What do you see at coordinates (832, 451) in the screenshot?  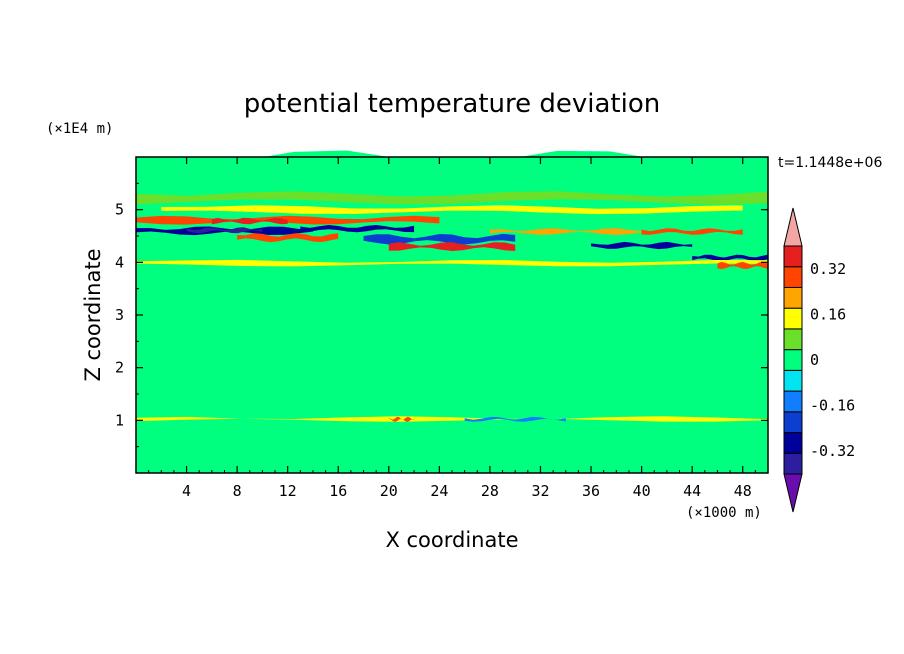 I see `colorbar-tick-label: -0.32` at bounding box center [832, 451].